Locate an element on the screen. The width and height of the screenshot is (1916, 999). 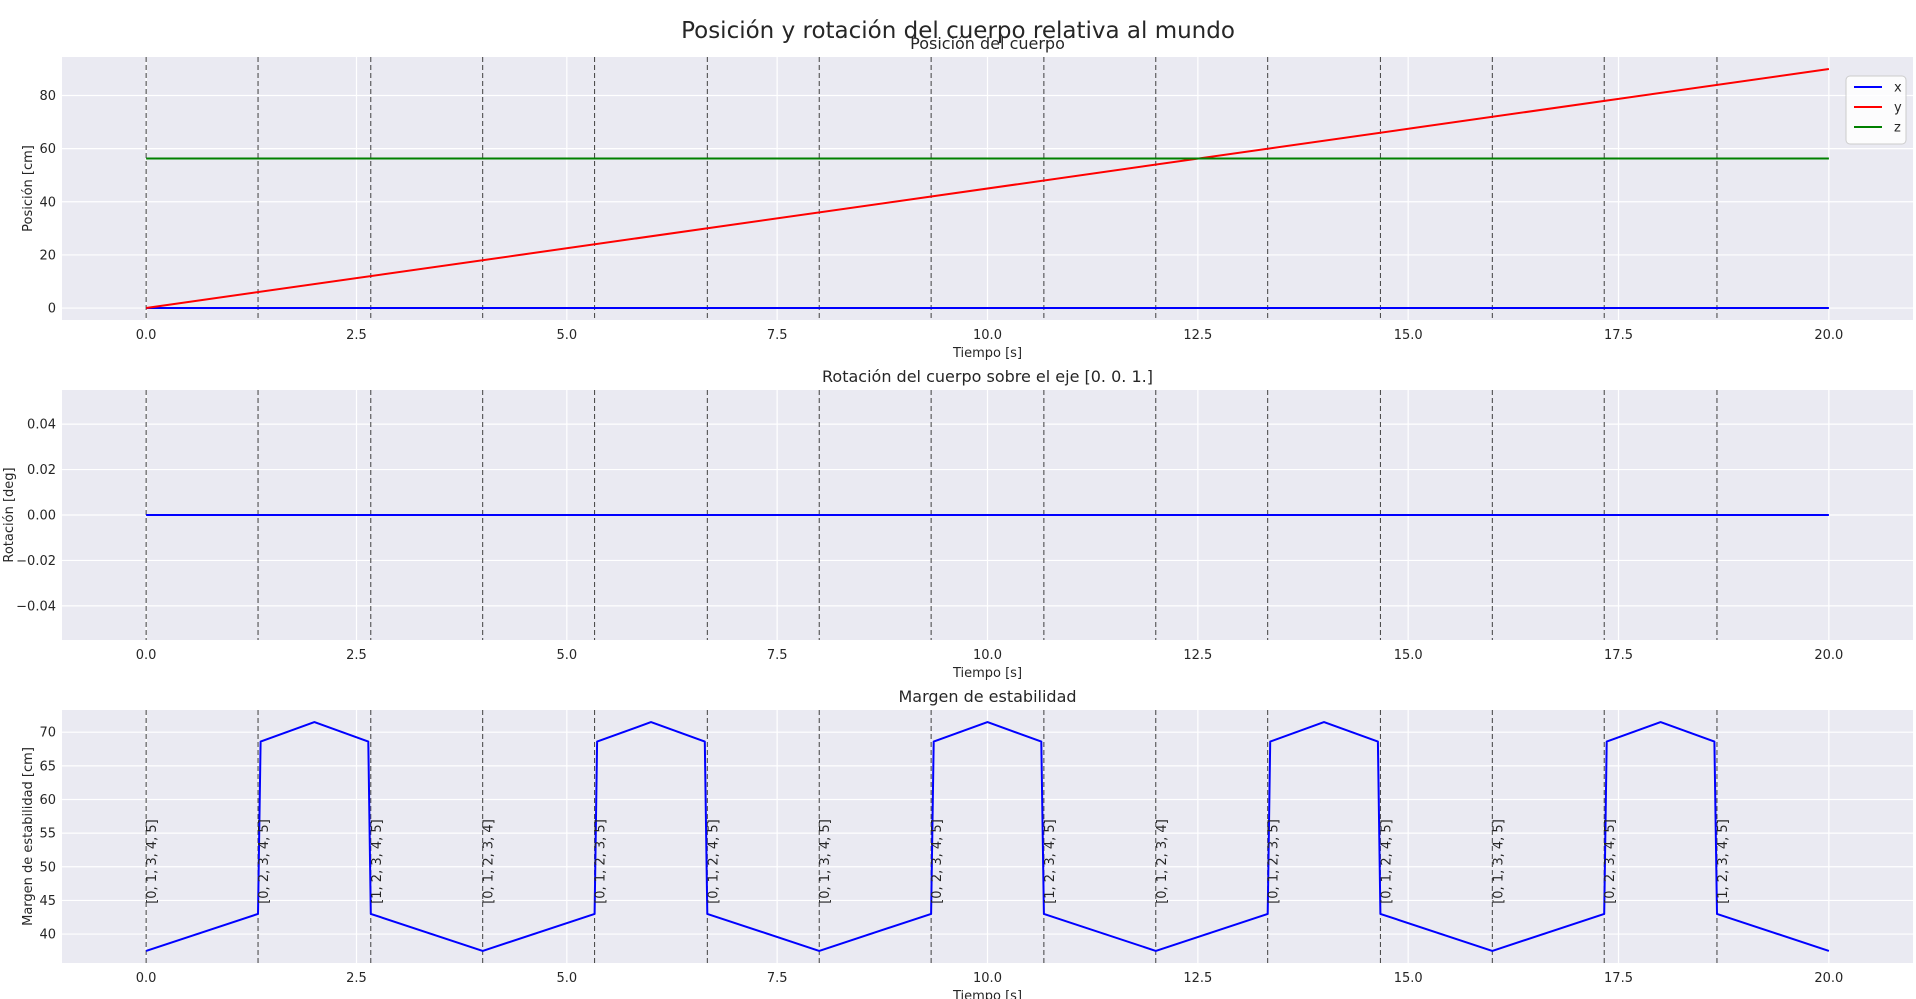
y-tick-label: −0.04 is located at coordinates (36, 606).